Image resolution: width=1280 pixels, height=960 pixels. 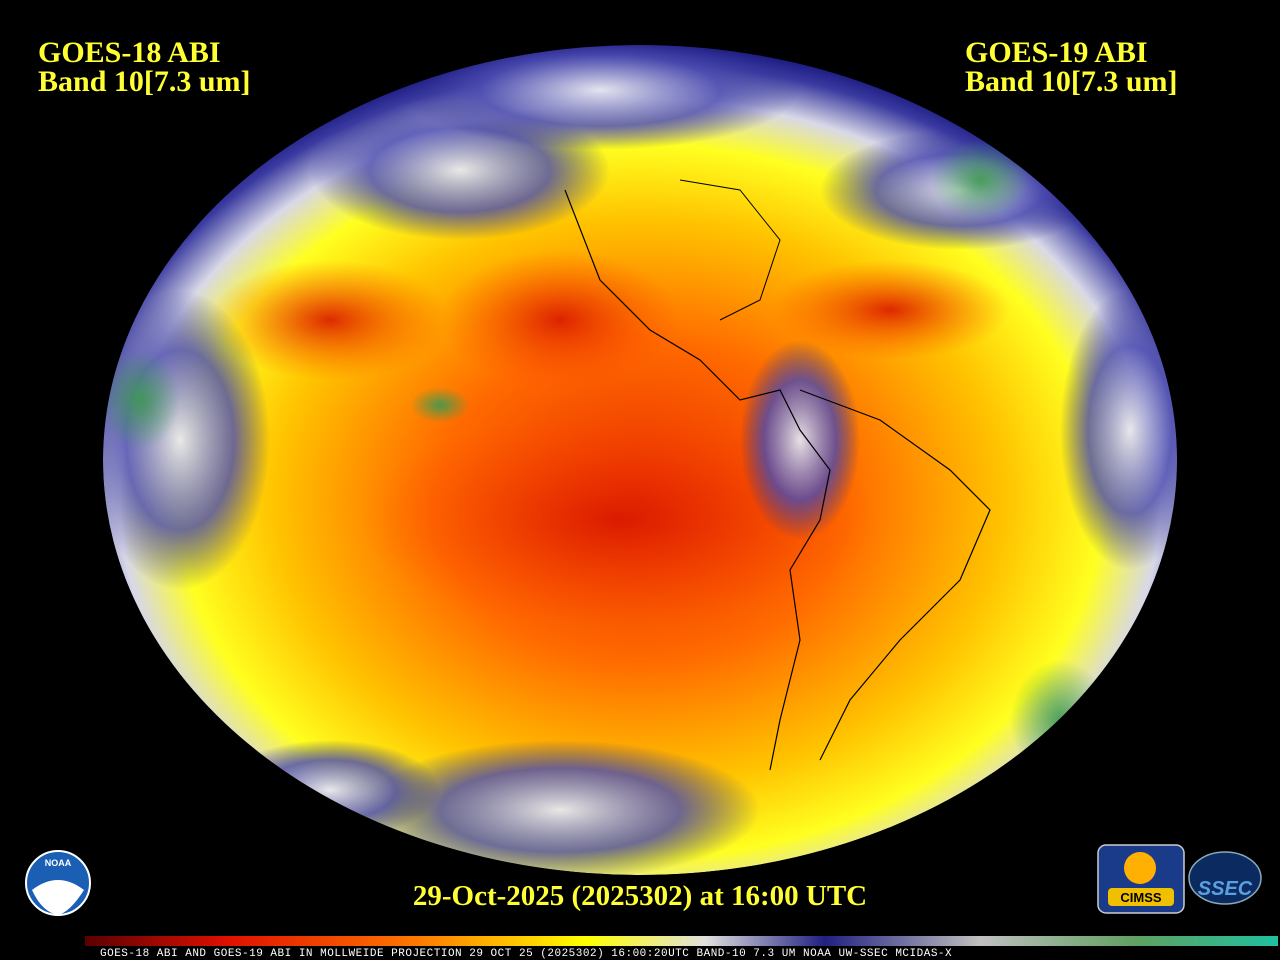 What do you see at coordinates (129, 52) in the screenshot?
I see `left-satellite: GOES-18 ABI` at bounding box center [129, 52].